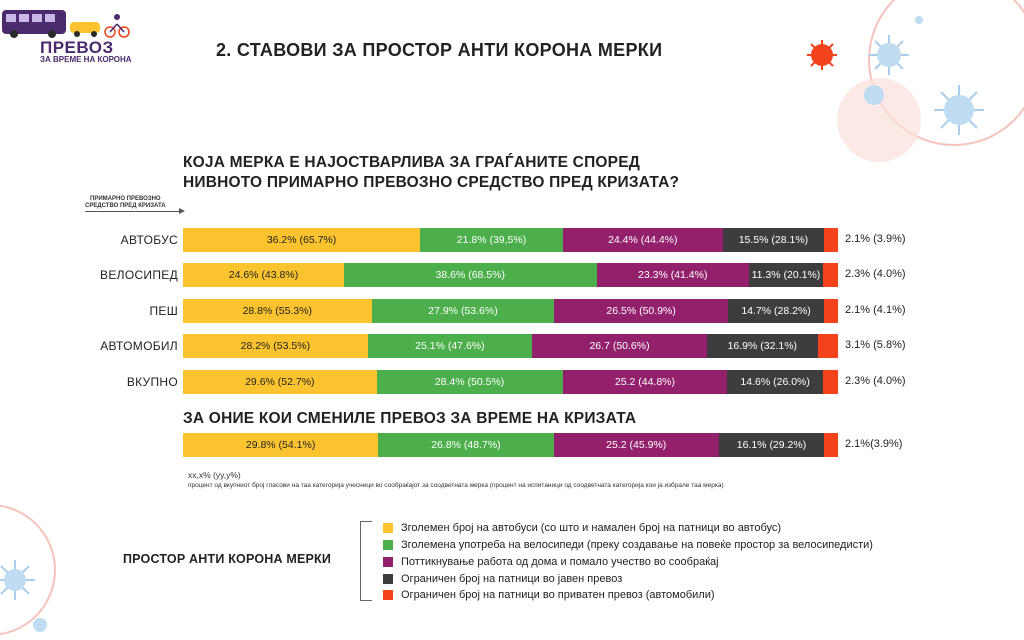 This screenshot has height=640, width=1024. Describe the element at coordinates (125, 199) in the screenshot. I see `axis-heading-line-1: ПРИМАРНО ПРЕВОЗНО` at that location.